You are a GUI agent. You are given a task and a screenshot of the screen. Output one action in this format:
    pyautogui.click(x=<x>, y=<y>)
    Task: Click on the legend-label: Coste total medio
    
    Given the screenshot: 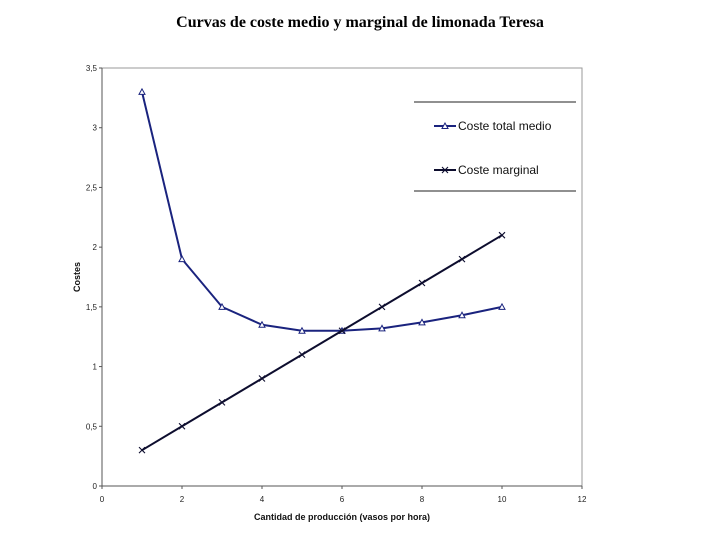 What is the action you would take?
    pyautogui.click(x=505, y=126)
    